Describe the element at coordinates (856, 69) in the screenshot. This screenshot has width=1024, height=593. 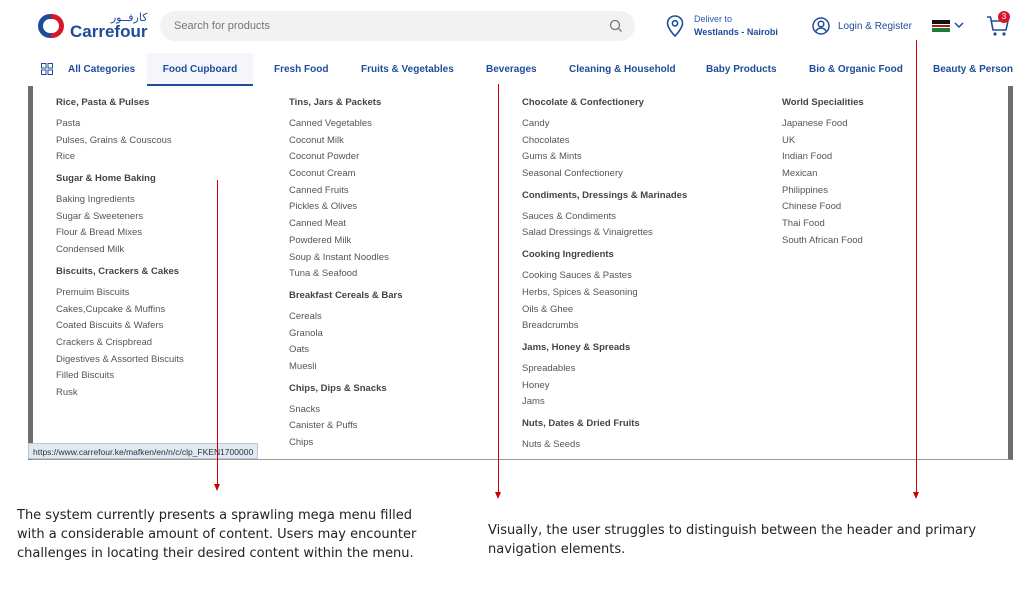
I see `nav-item-bio-organic-food: Bio & Organic Food` at that location.